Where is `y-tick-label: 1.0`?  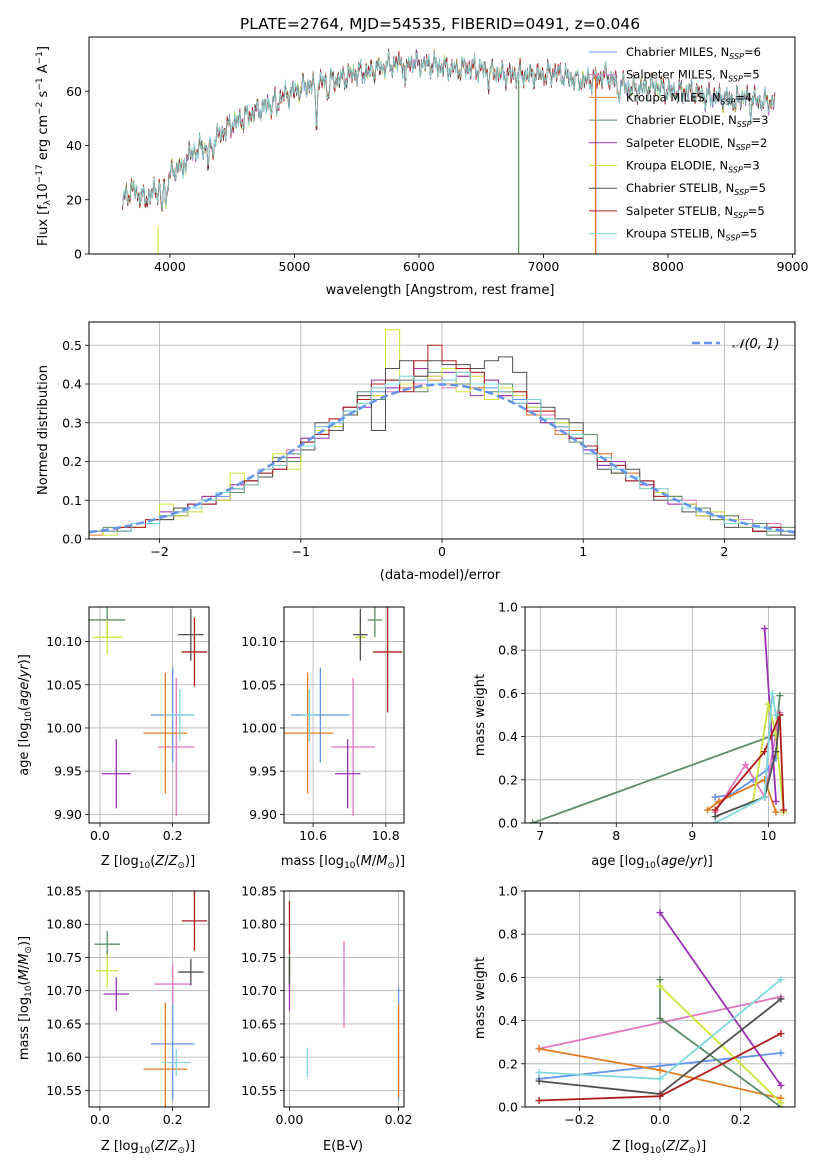 y-tick-label: 1.0 is located at coordinates (508, 607).